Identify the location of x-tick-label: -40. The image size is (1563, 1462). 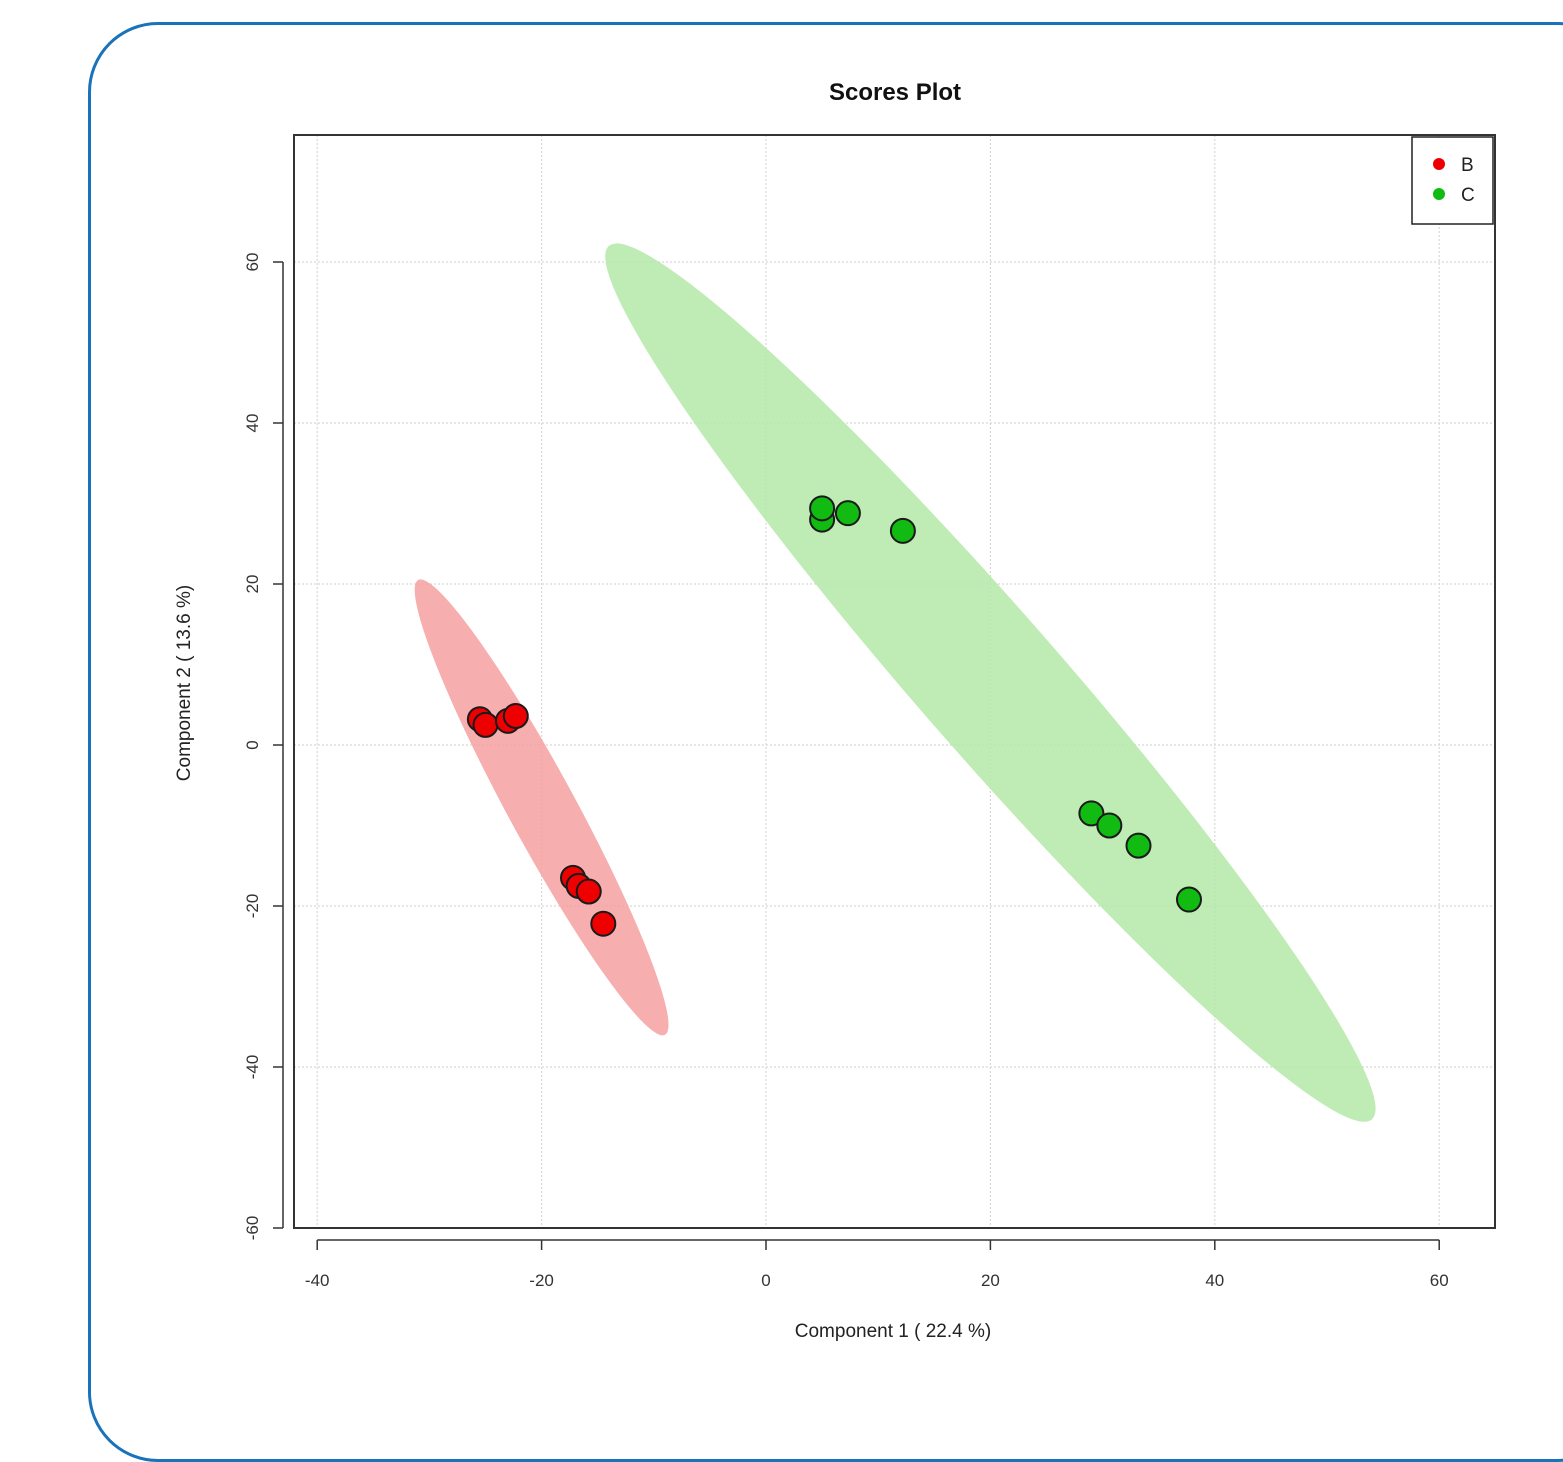
(317, 1280).